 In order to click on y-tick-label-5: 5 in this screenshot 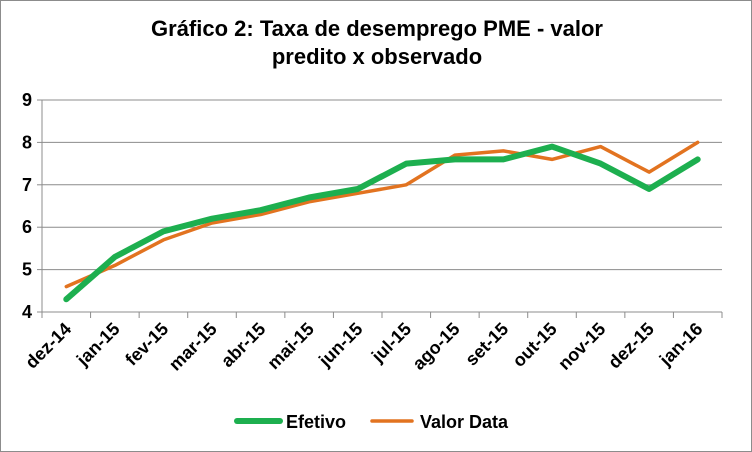, I will do `click(27, 270)`.